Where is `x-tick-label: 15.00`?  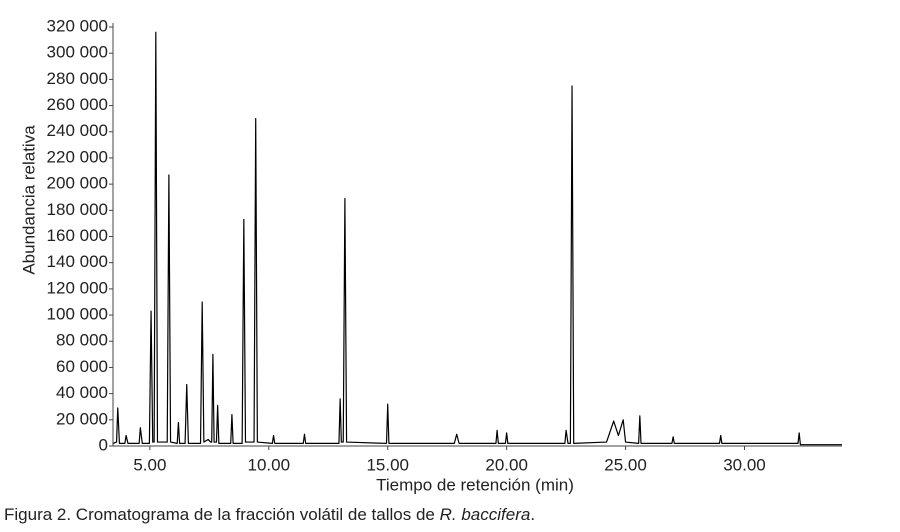 x-tick-label: 15.00 is located at coordinates (387, 464).